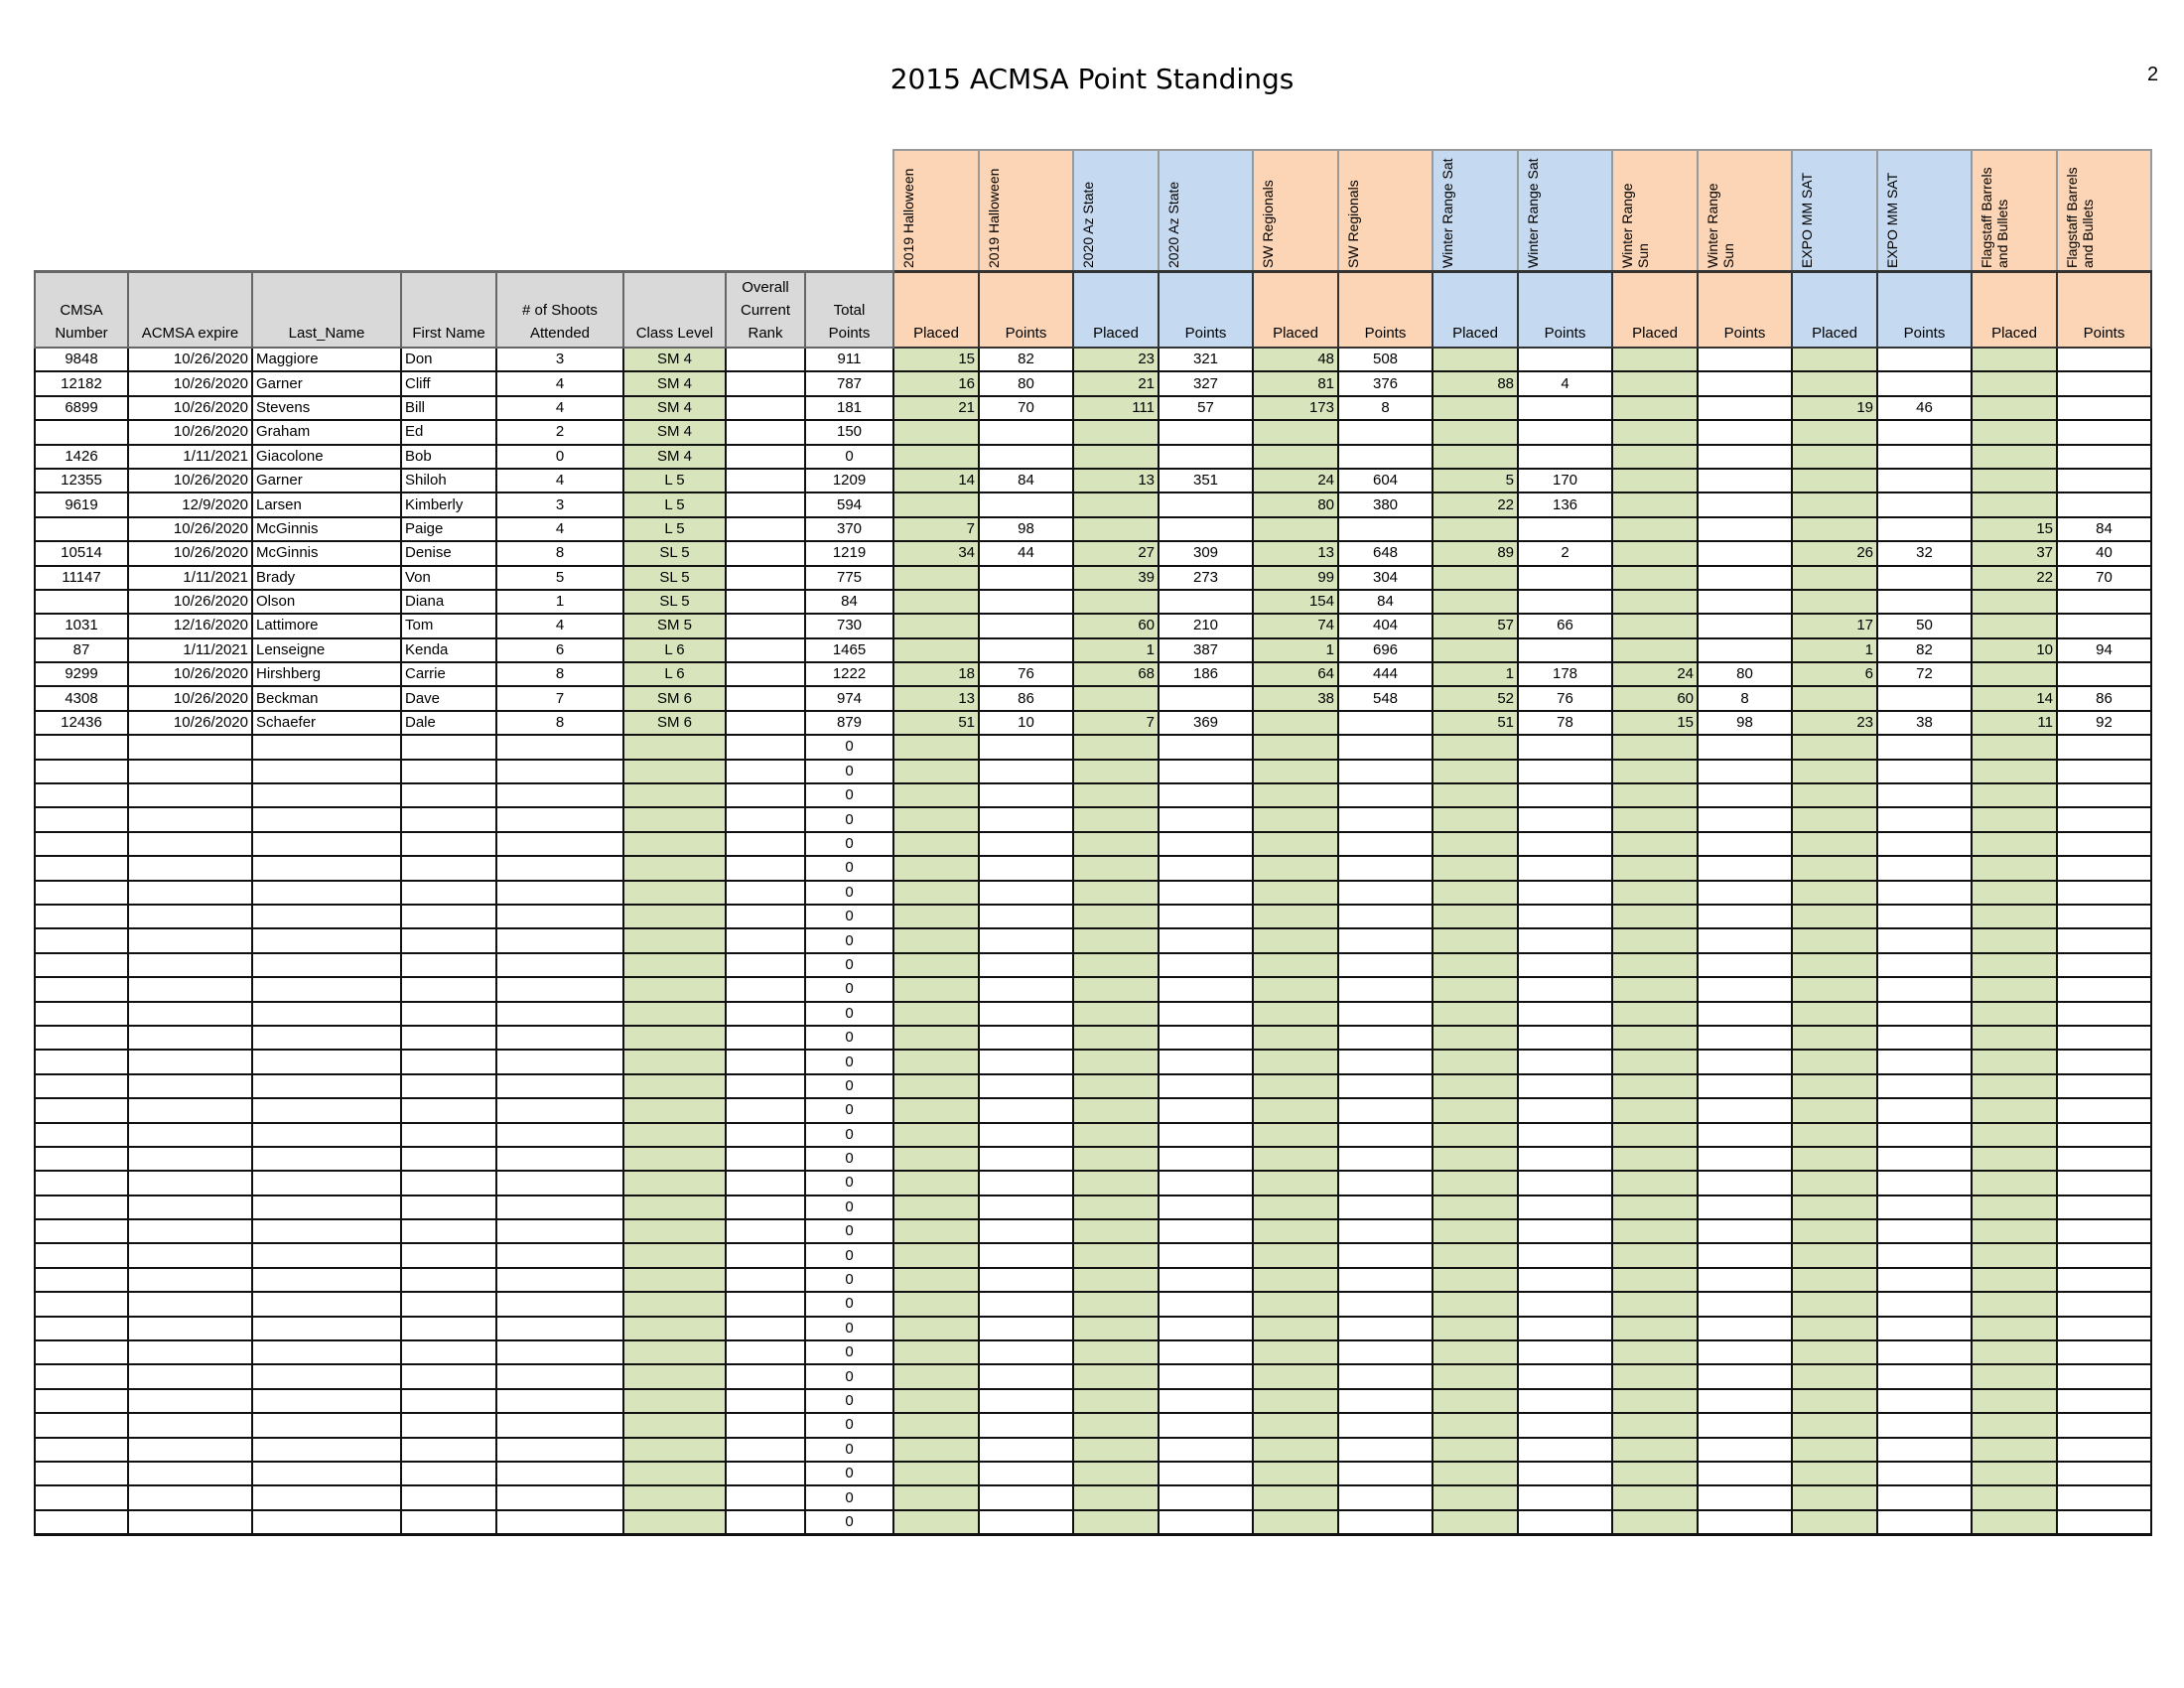  Describe the element at coordinates (849, 650) in the screenshot. I see `cell-total-points: 1465` at that location.